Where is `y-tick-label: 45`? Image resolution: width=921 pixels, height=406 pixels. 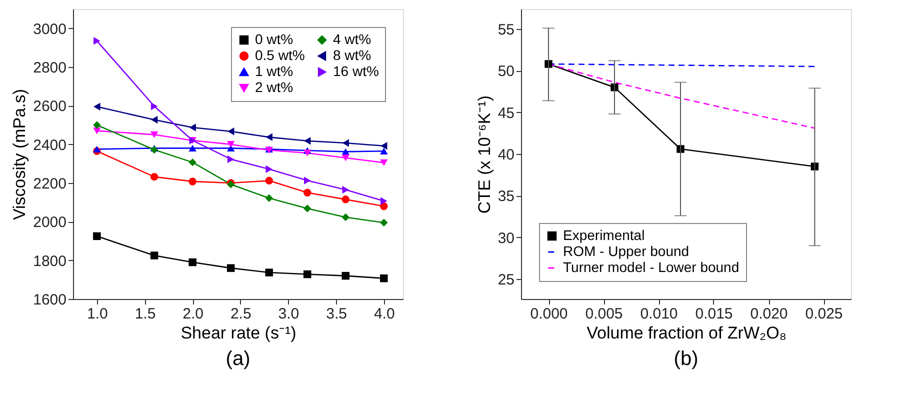 y-tick-label: 45 is located at coordinates (506, 113).